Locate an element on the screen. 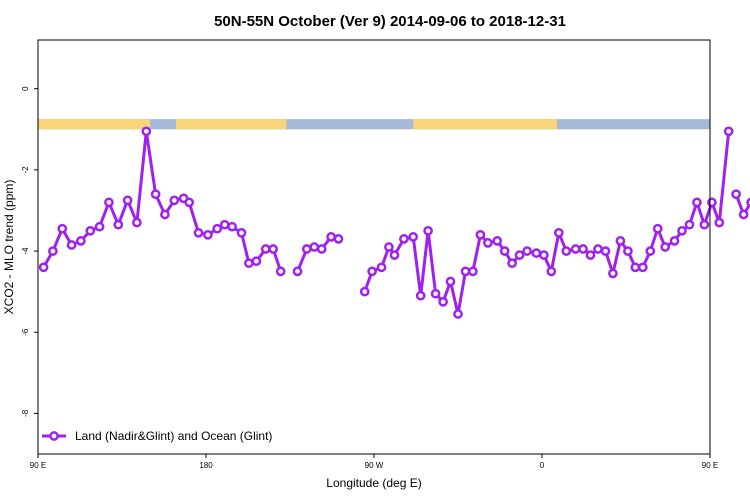 This screenshot has height=500, width=750. x-axis-label: Longitude (deg E) is located at coordinates (373, 483).